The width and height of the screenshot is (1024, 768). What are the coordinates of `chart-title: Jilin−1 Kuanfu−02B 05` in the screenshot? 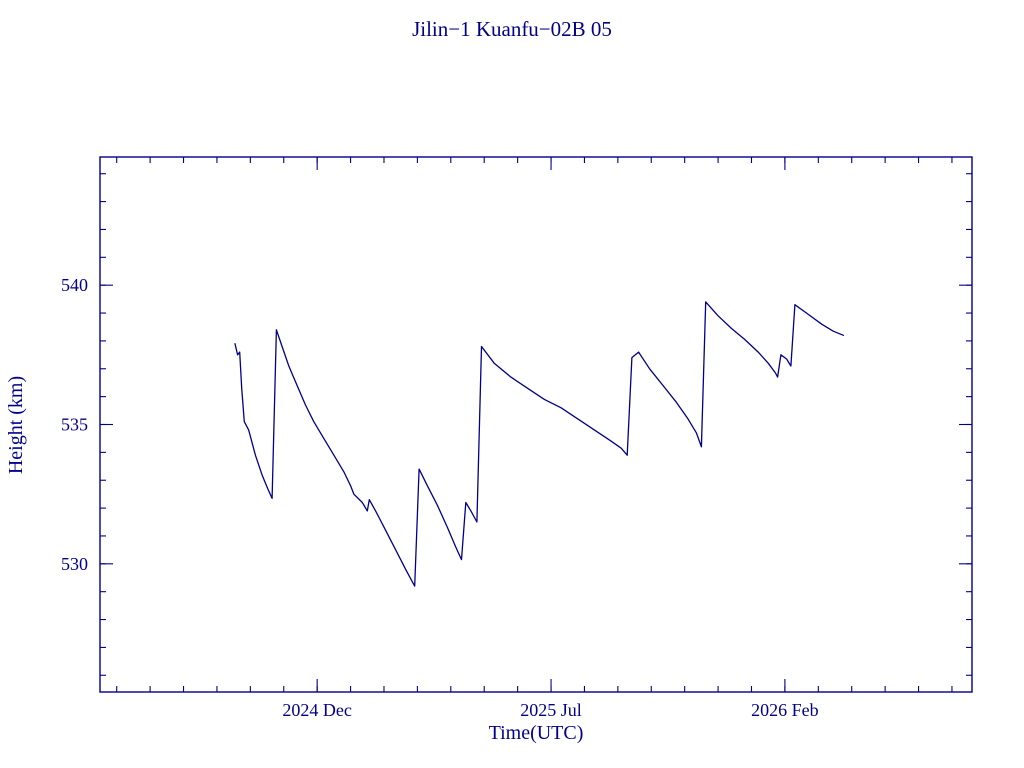 It's located at (512, 29).